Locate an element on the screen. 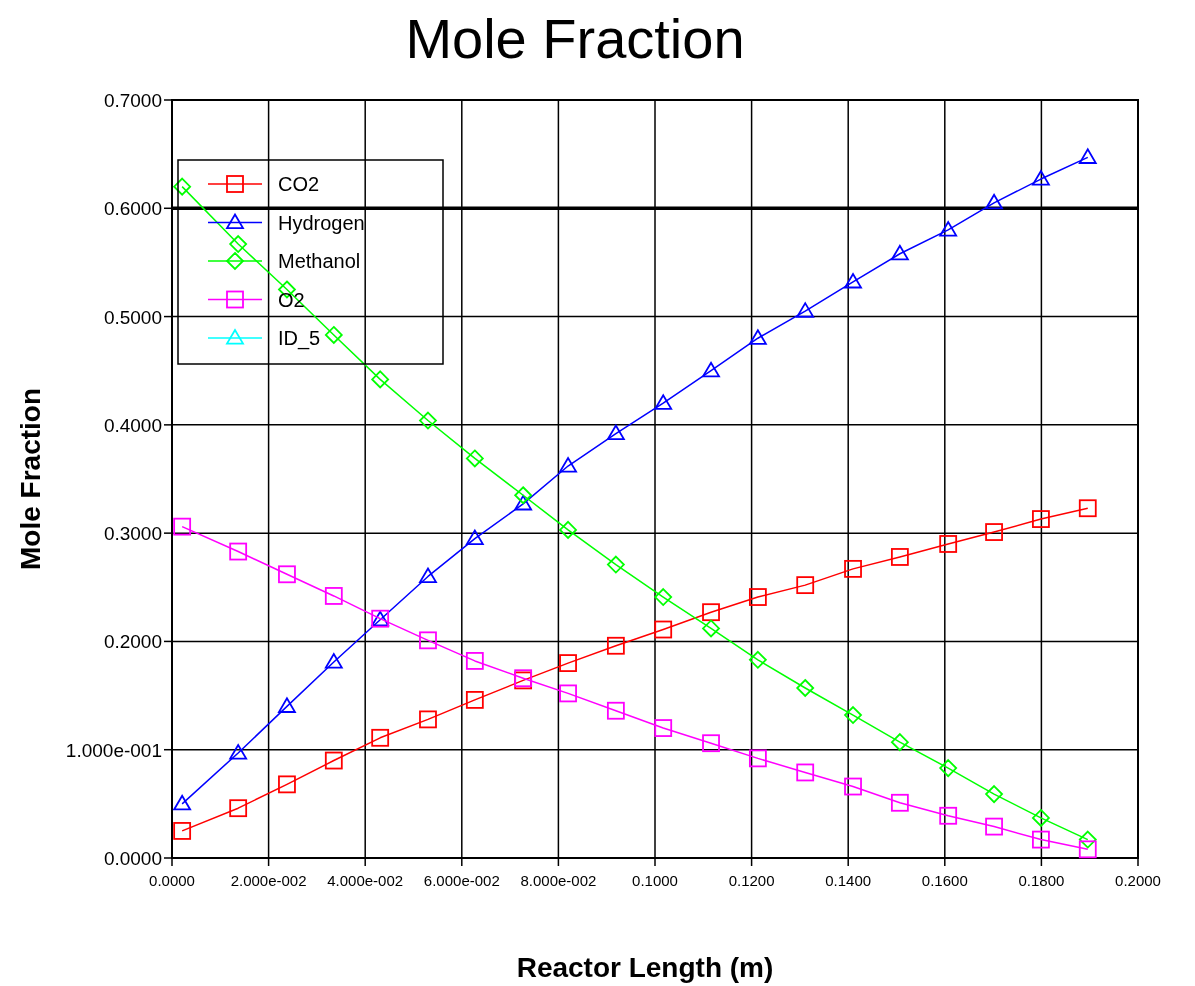  x-tick-label: 0.1000 is located at coordinates (655, 880).